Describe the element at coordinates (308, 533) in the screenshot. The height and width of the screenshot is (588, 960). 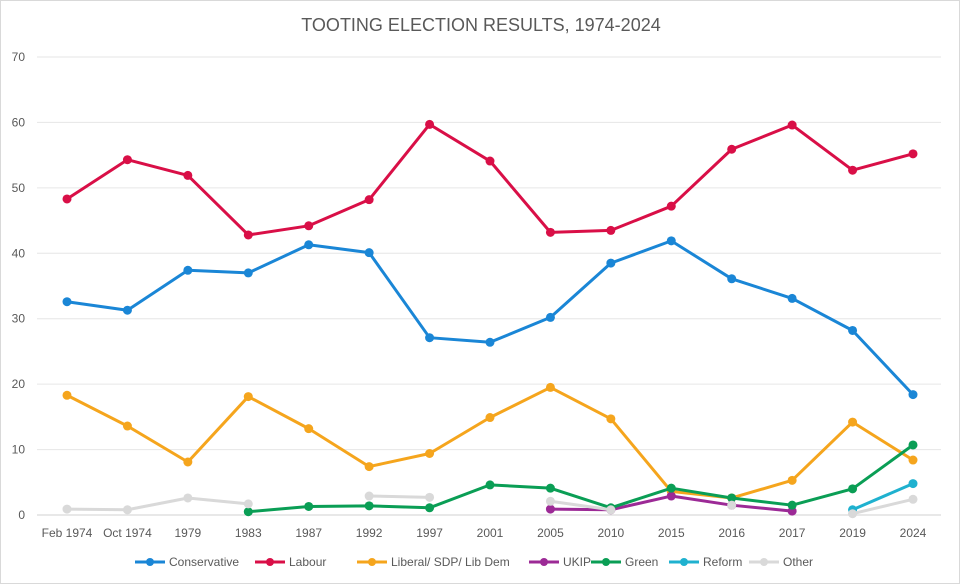
I see `x-tick-label: 1987` at that location.